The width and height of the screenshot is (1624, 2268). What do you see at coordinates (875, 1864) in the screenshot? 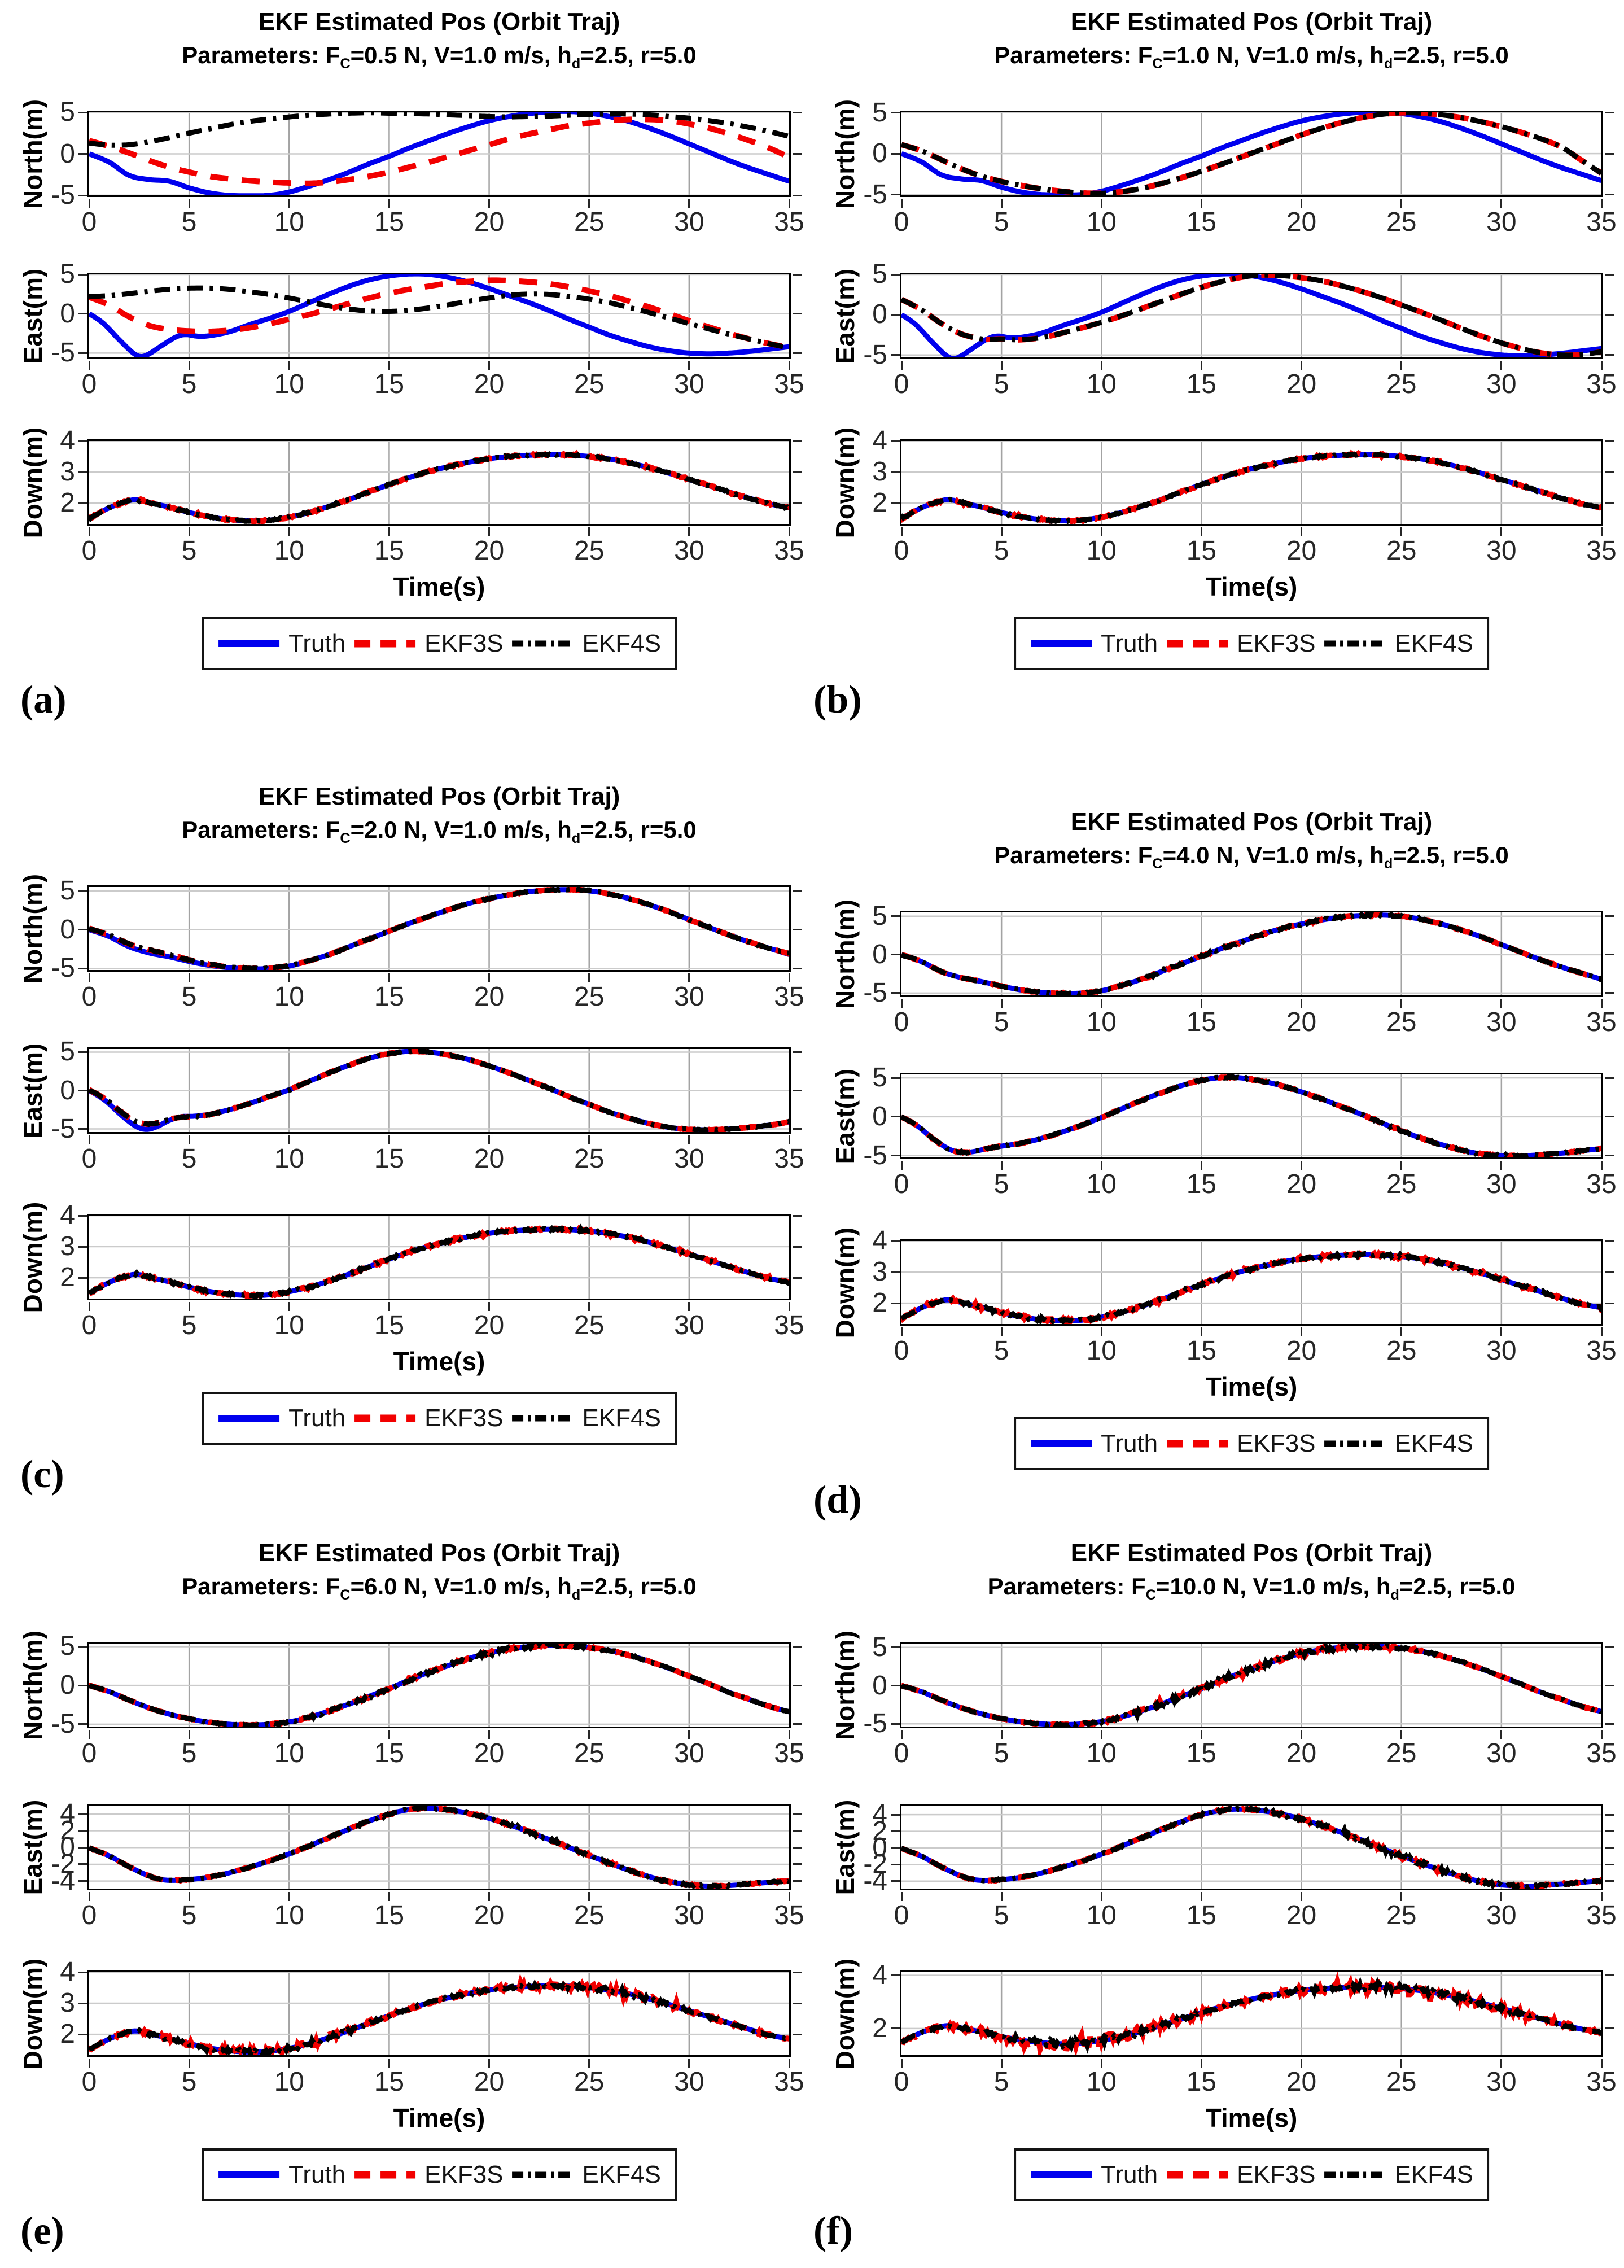
I see `y-tick-label: -2` at bounding box center [875, 1864].